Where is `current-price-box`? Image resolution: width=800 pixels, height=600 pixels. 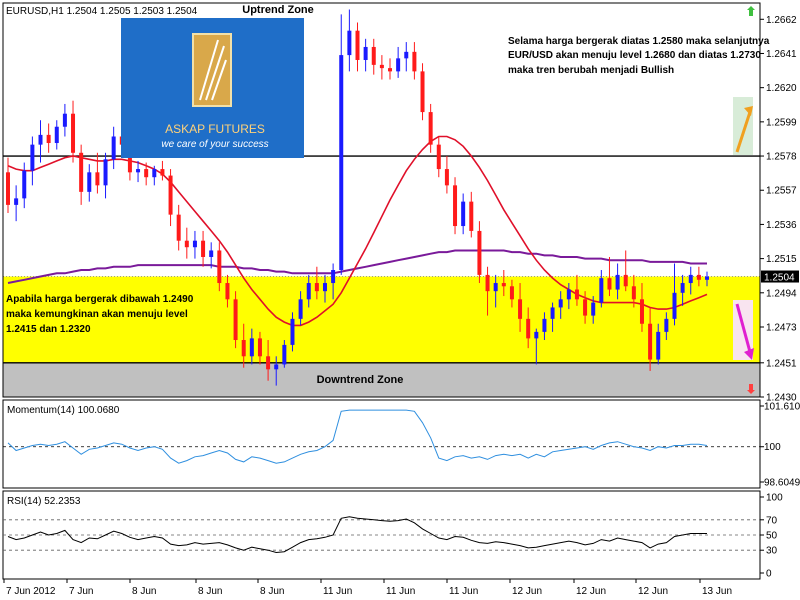
current-price-box is located at coordinates (780, 276).